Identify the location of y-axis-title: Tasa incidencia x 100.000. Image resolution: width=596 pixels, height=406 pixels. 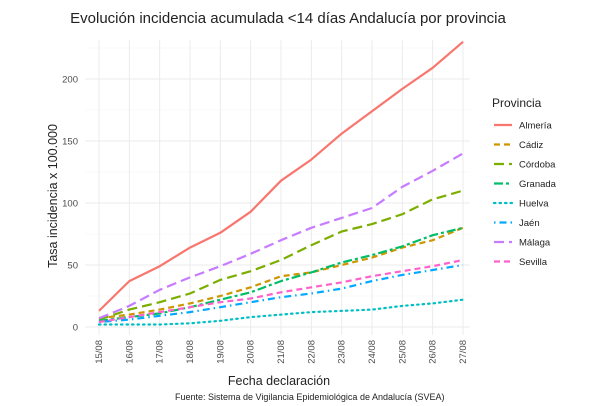
(53, 196).